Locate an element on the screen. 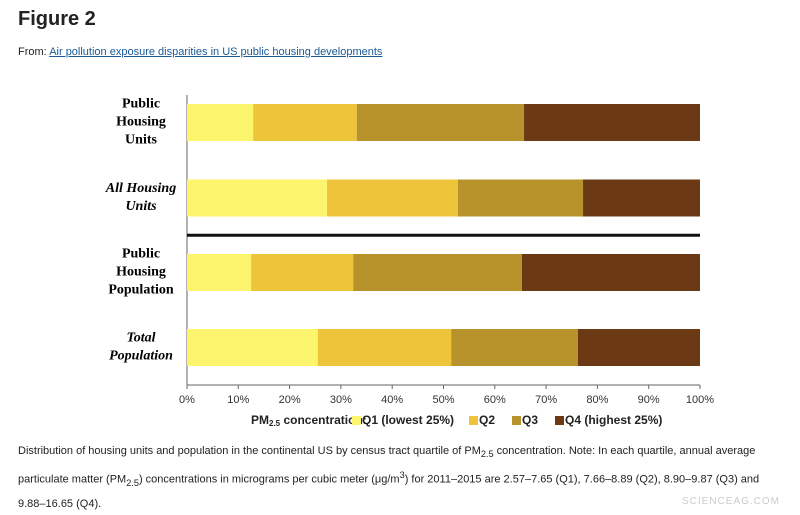 The height and width of the screenshot is (515, 800). category-label: Total is located at coordinates (140, 338).